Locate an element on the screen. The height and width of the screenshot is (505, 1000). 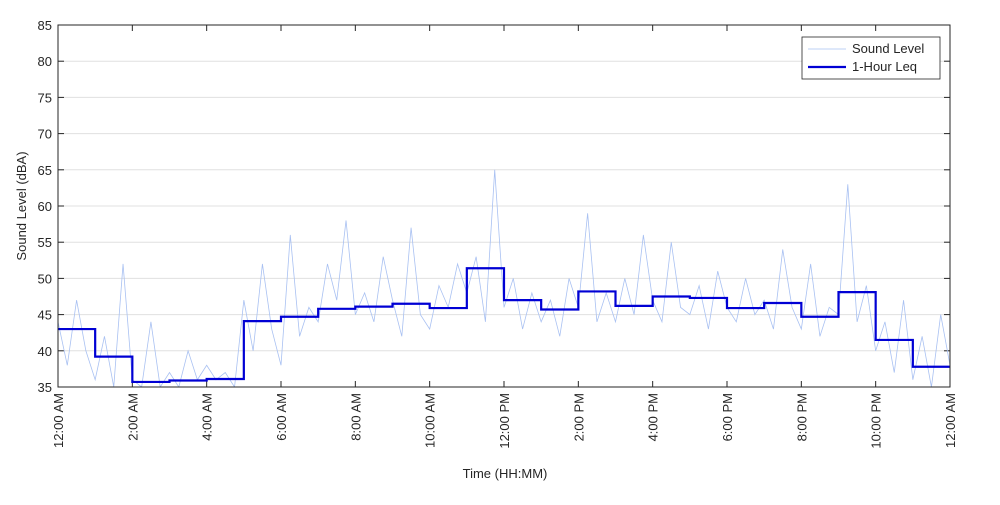
x-tick-label: 10:00 PM is located at coordinates (876, 421).